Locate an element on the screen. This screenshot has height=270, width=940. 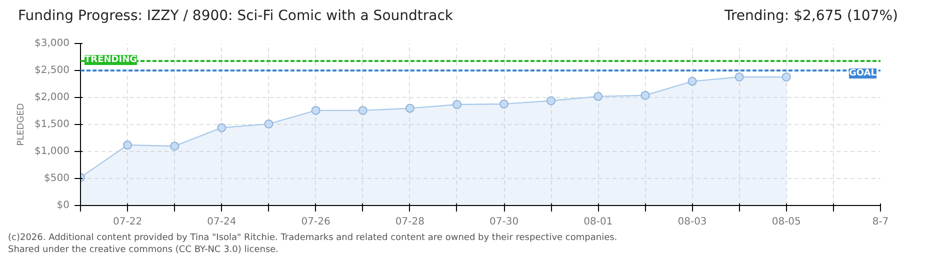
text: Trending: $2,675 (107%) is located at coordinates (811, 16).